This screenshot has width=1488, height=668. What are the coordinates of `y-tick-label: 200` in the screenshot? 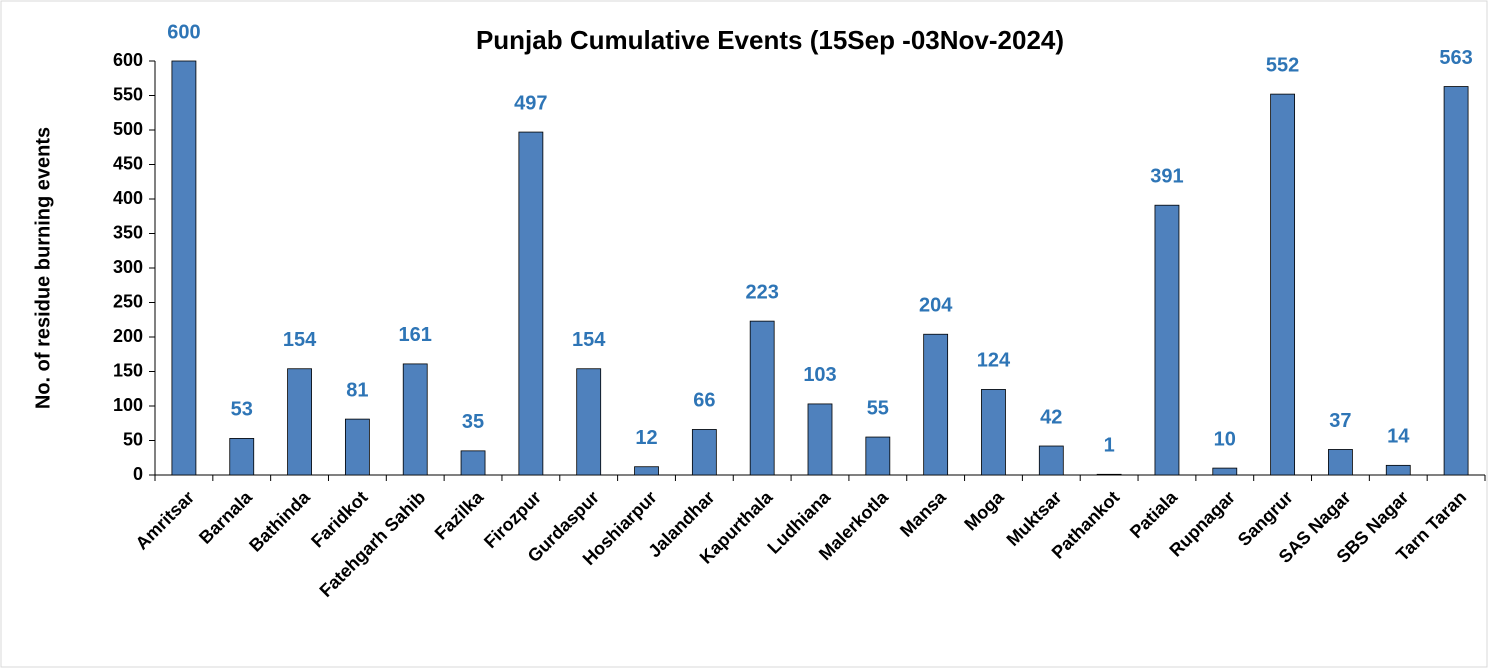 It's located at (128, 336).